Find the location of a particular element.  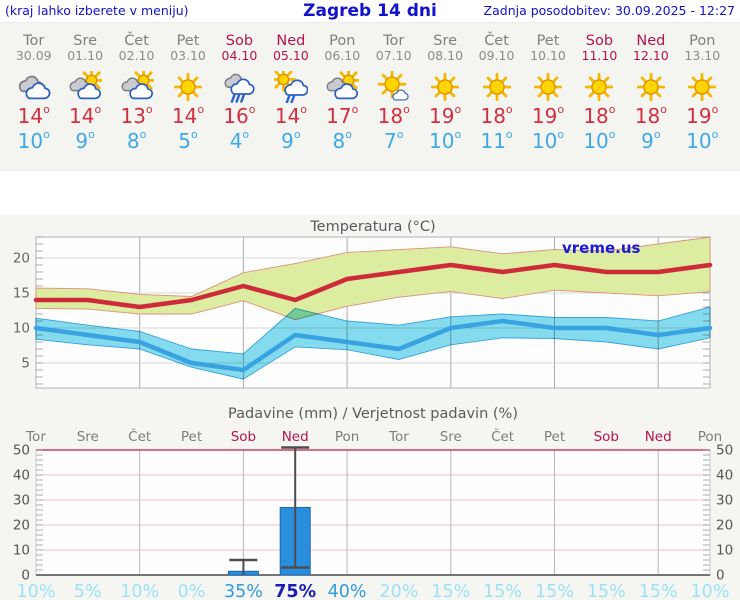

high-temp: 14o is located at coordinates (188, 115).